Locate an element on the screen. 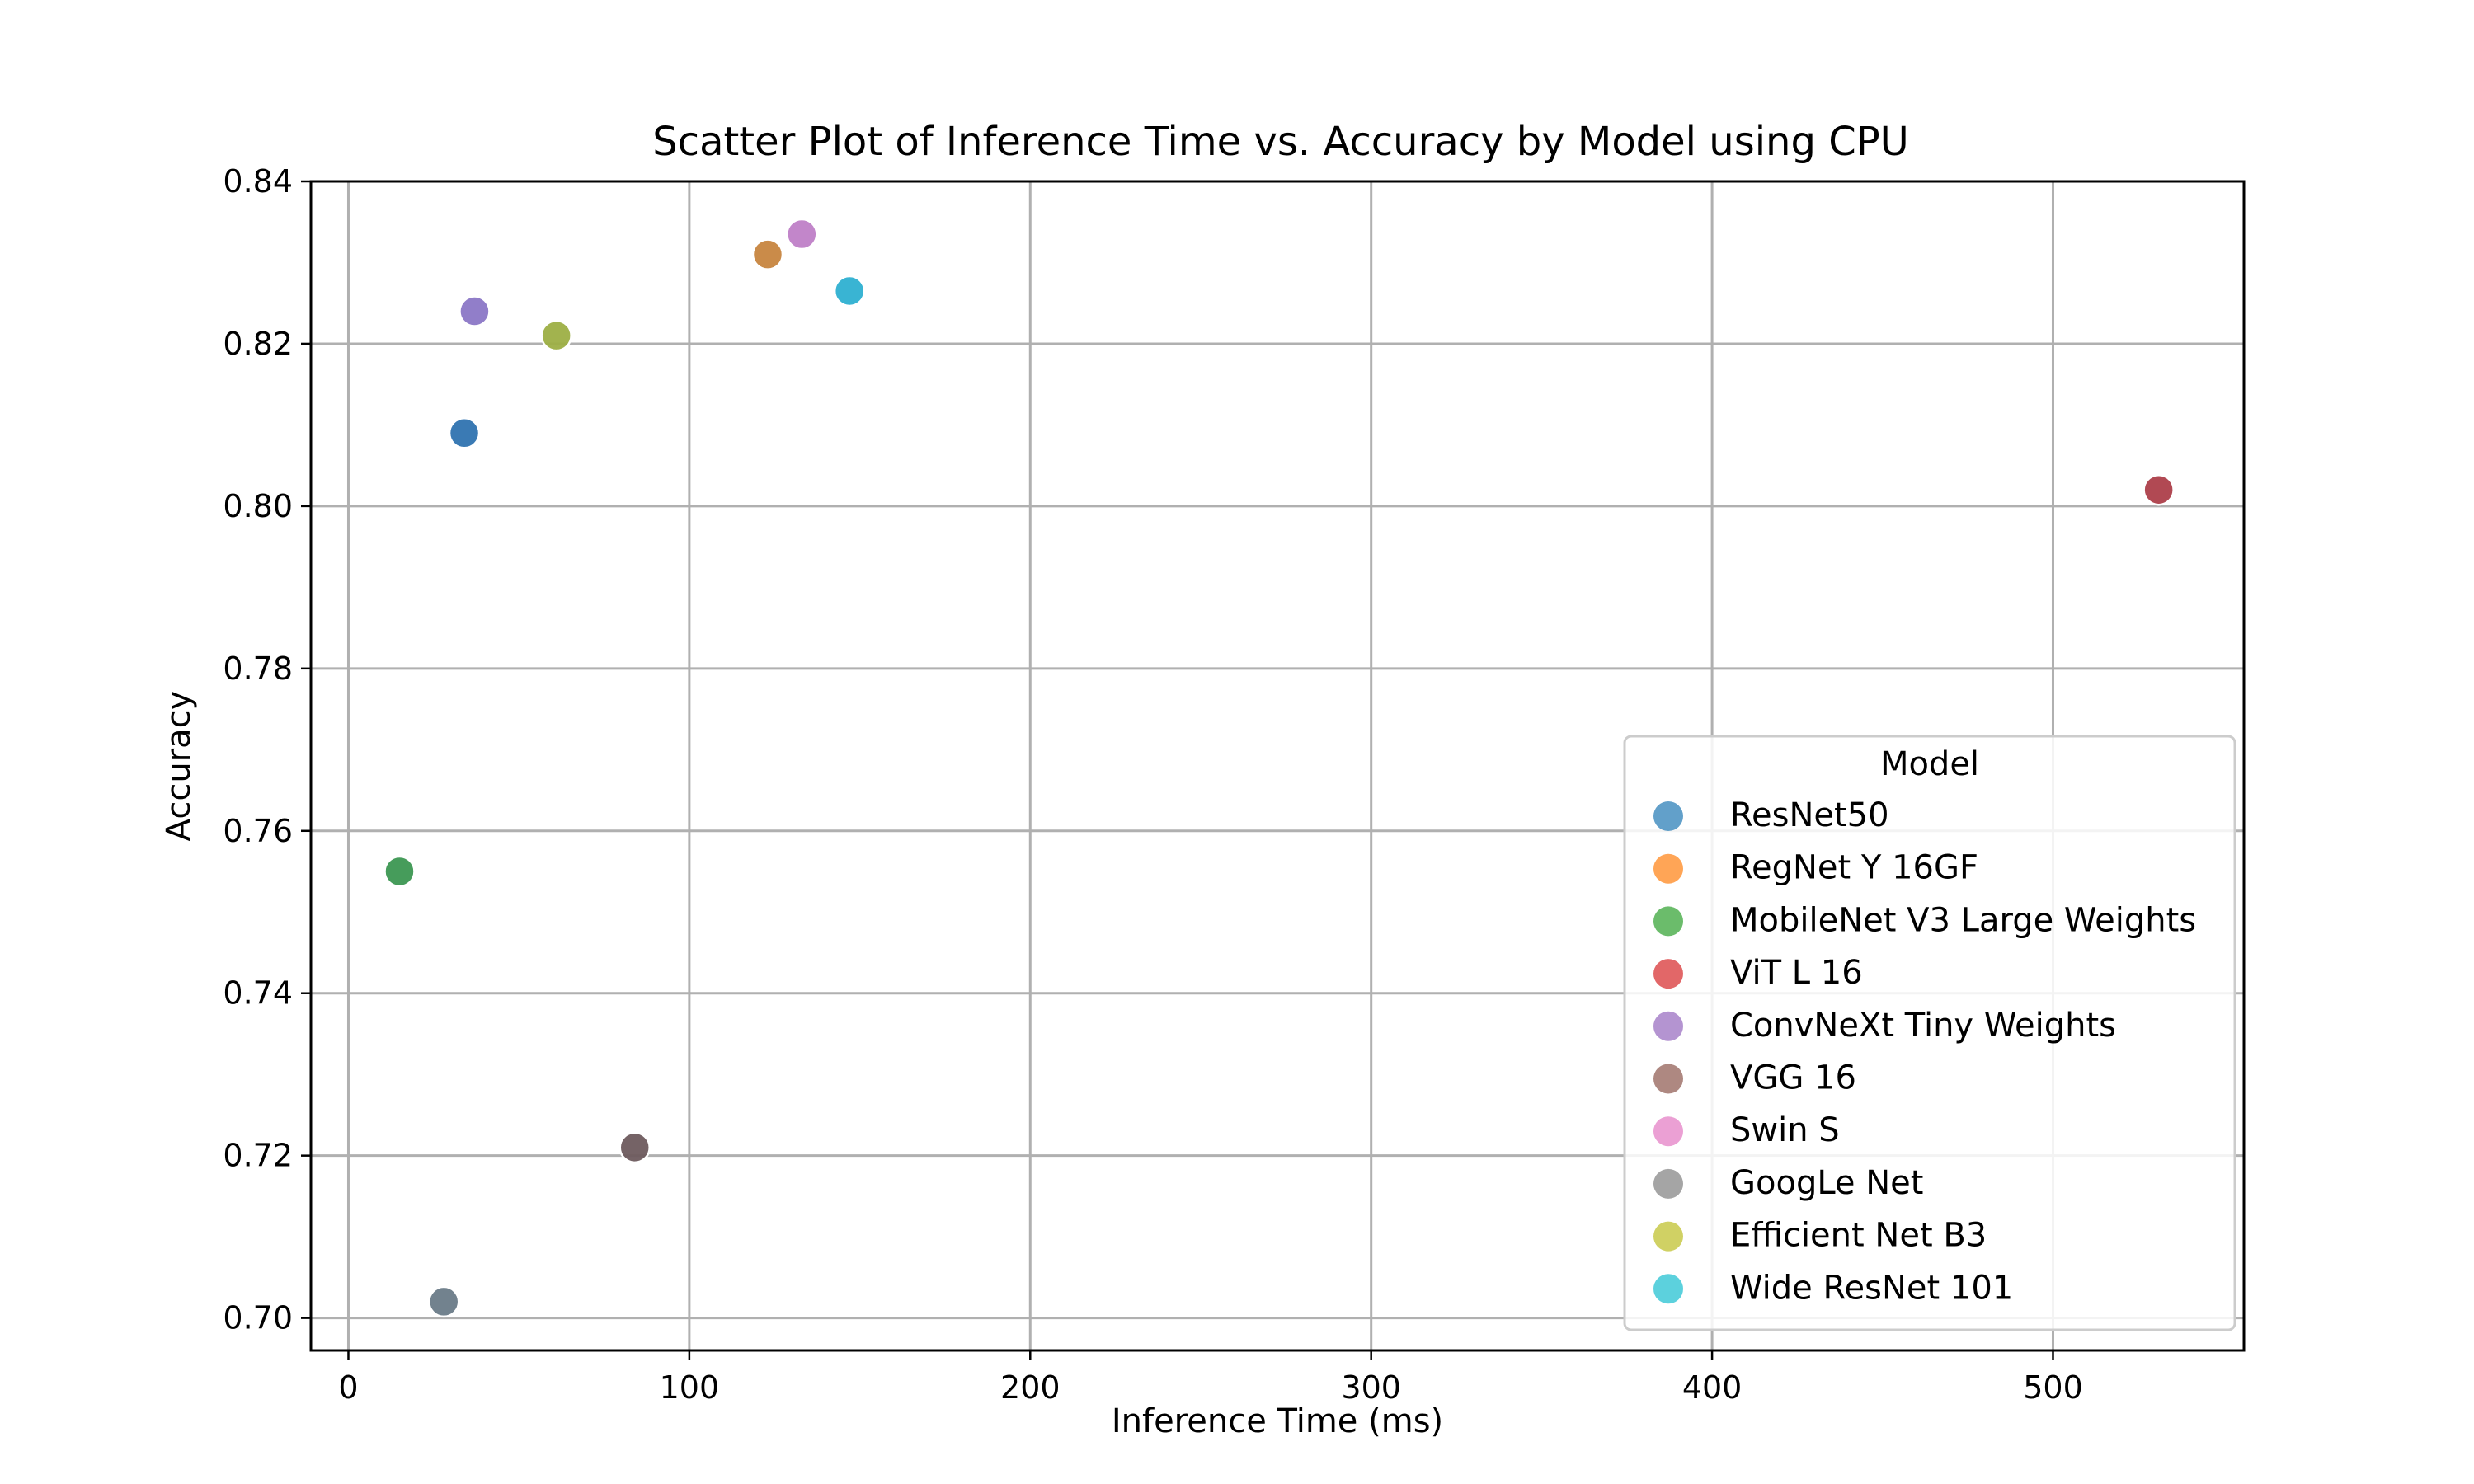 The height and width of the screenshot is (1484, 2474). legend-entry: GoogLe Net is located at coordinates (1826, 1183).